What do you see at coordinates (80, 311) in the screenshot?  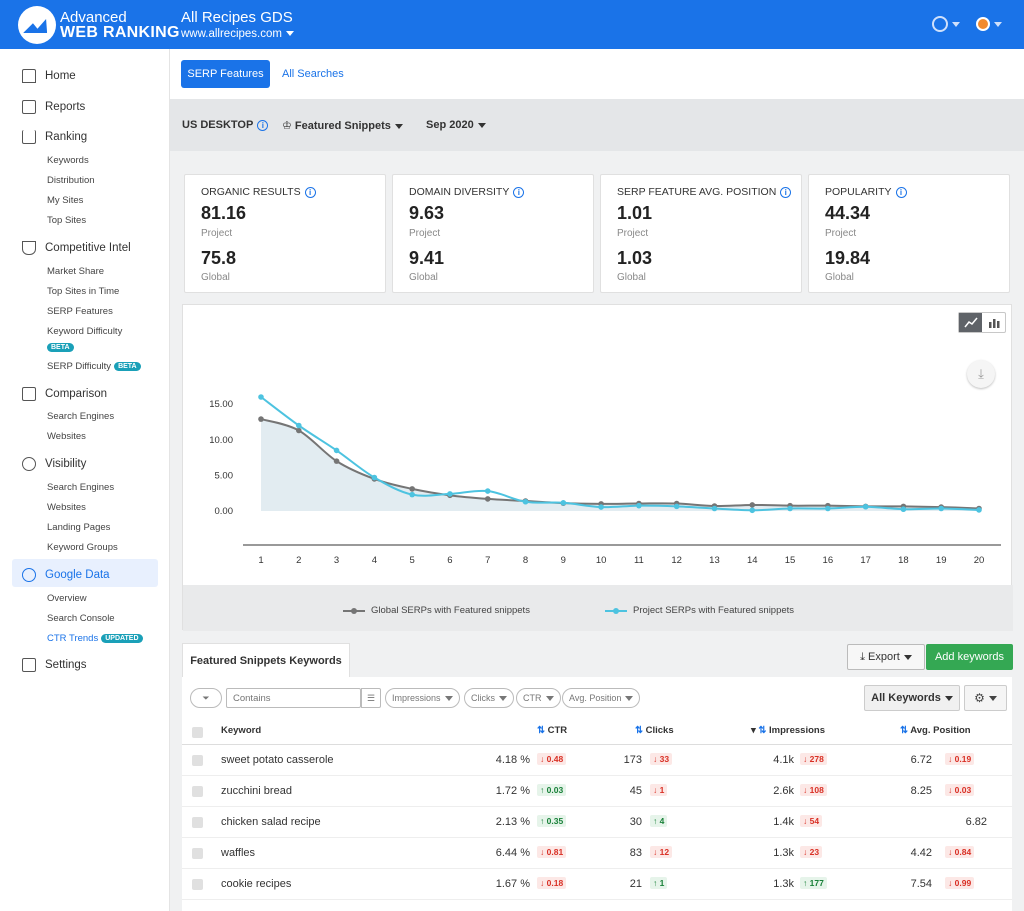 I see `sidebar-item-serp-features: SERP Features` at bounding box center [80, 311].